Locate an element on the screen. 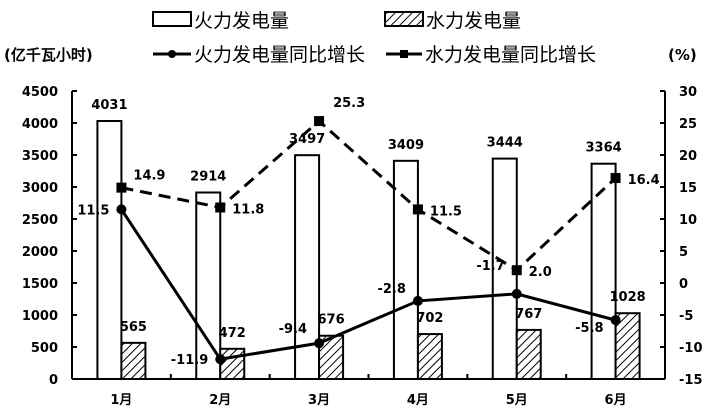  water-bar-value: 676 is located at coordinates (331, 320).